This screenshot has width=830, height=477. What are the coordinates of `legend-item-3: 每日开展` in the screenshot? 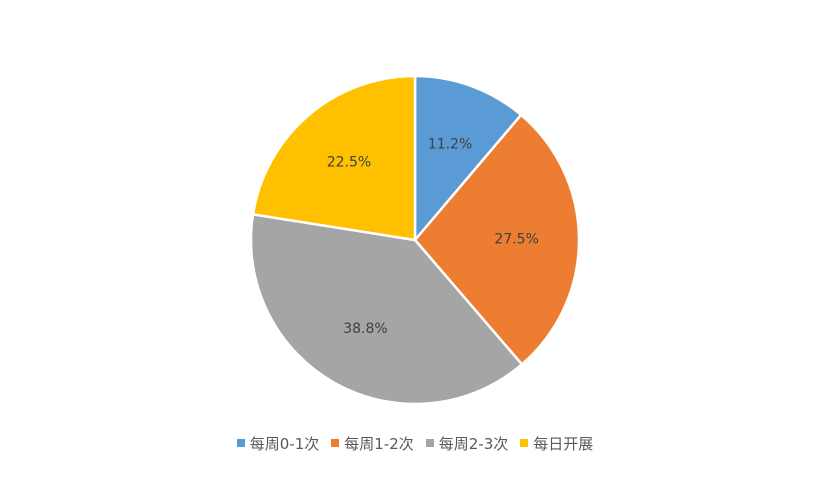 It's located at (556, 443).